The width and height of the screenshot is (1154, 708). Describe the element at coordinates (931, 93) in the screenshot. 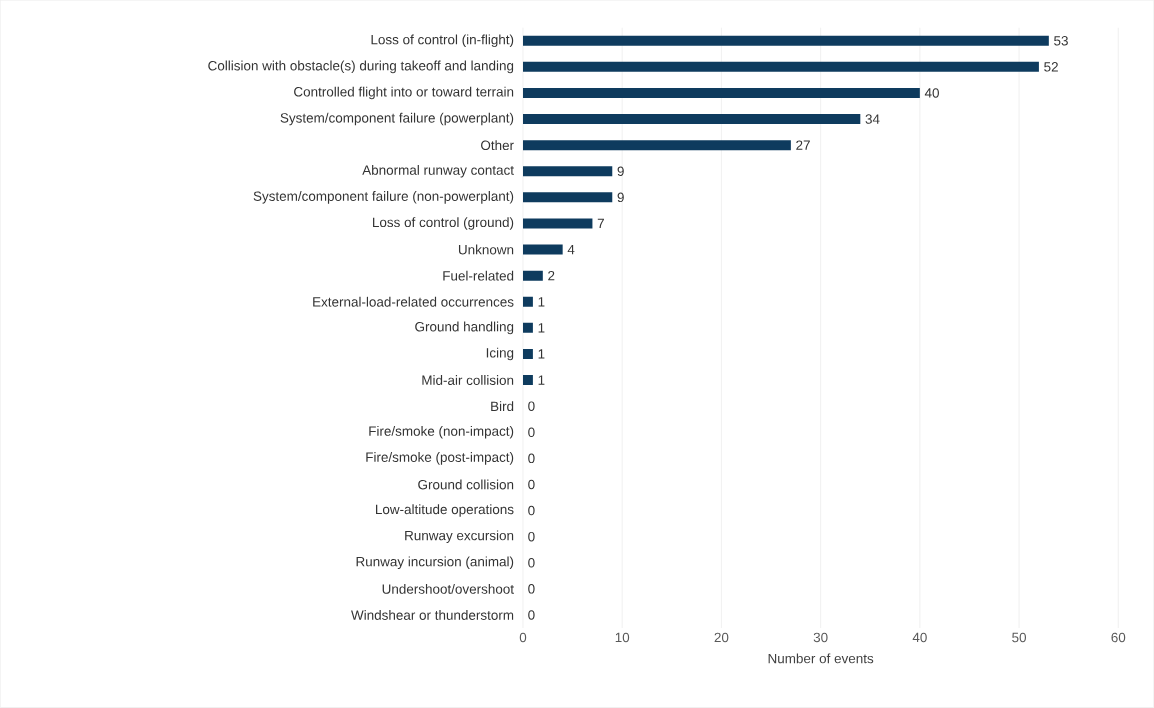

I see `data-label: 40` at that location.